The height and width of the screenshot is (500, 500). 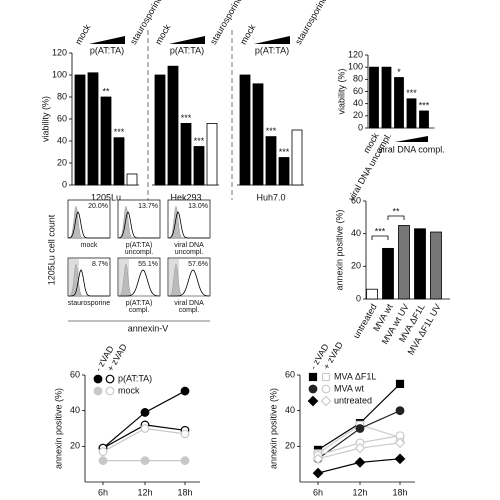 What do you see at coordinates (89, 303) in the screenshot?
I see `panel-label: staurosporine` at bounding box center [89, 303].